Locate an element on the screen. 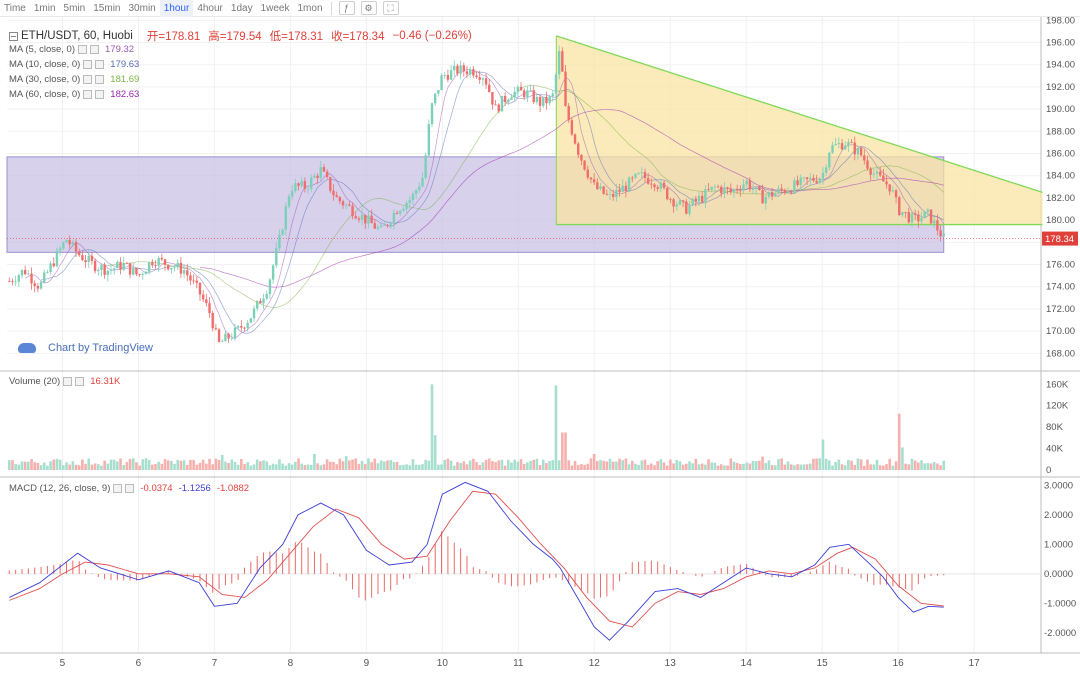  macd-hist-value: -0.0374 is located at coordinates (156, 488).